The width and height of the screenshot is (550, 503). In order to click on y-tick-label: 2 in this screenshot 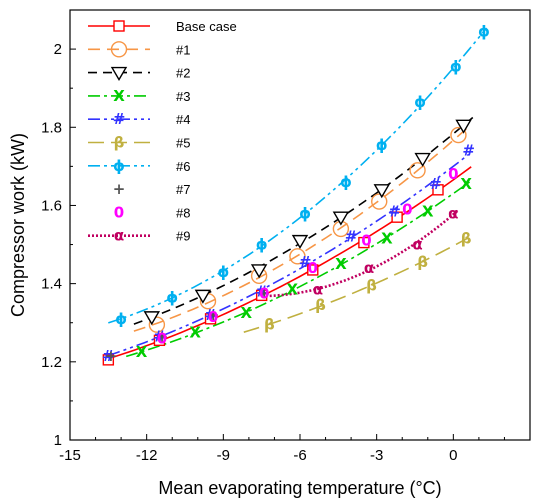, I will do `click(58, 49)`.